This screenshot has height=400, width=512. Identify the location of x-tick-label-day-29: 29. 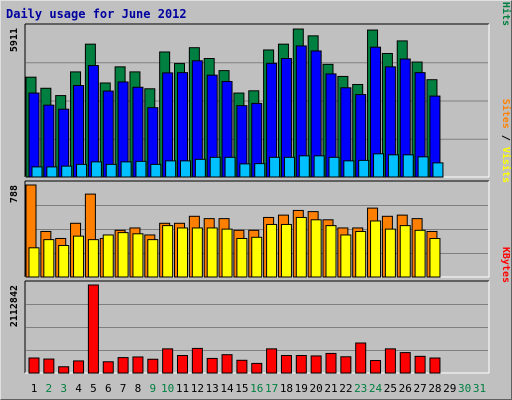
(449, 388).